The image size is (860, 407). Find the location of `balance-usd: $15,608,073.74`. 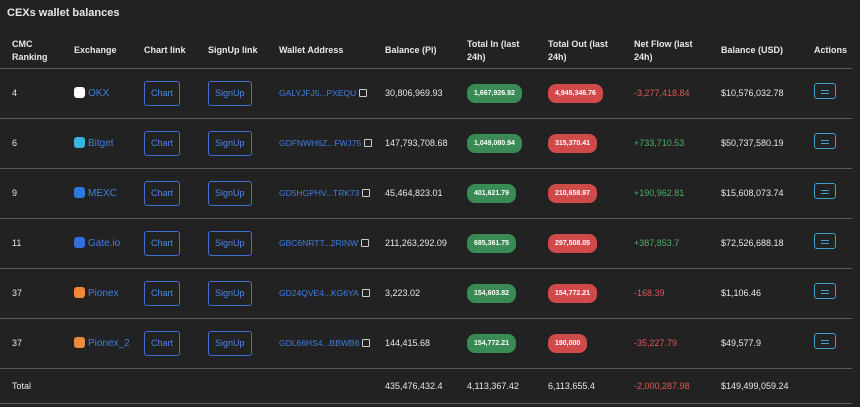

balance-usd: $15,608,073.74 is located at coordinates (763, 193).